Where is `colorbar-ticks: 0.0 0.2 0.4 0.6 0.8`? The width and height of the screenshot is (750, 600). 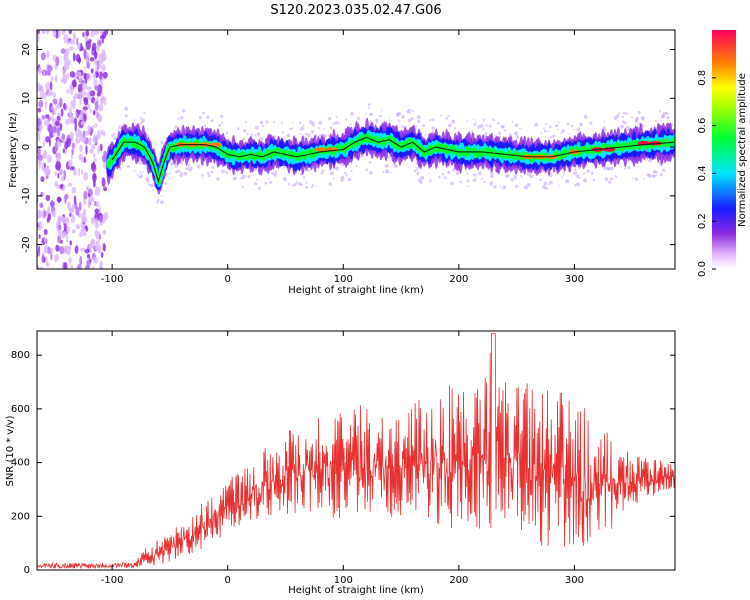 colorbar-ticks: 0.0 0.2 0.4 0.6 0.8 is located at coordinates (706, 173).